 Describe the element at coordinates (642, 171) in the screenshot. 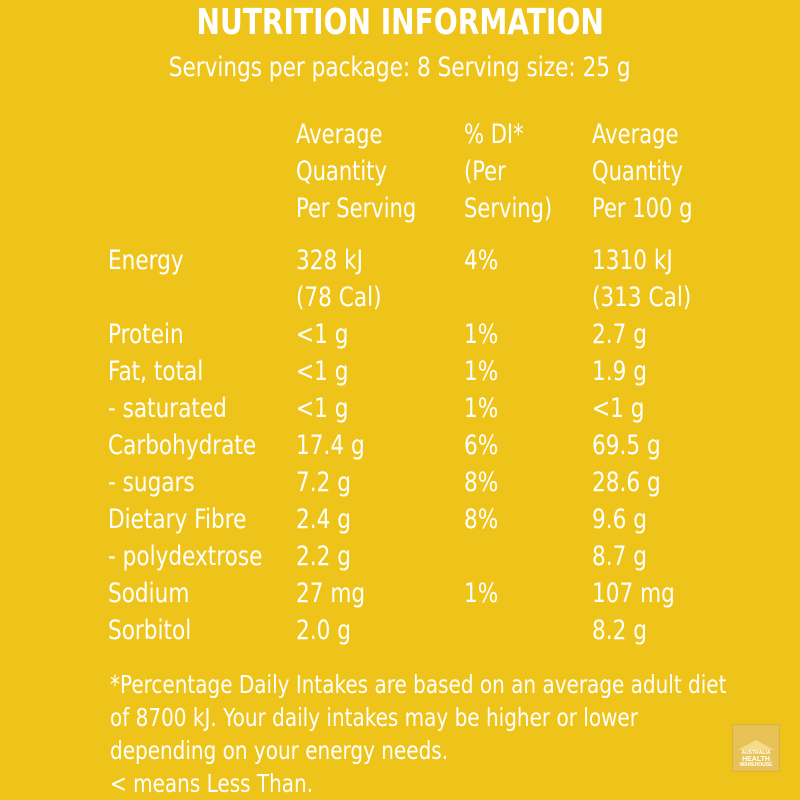

I see `header-per-100g: Average Quantity Per 100 g` at that location.